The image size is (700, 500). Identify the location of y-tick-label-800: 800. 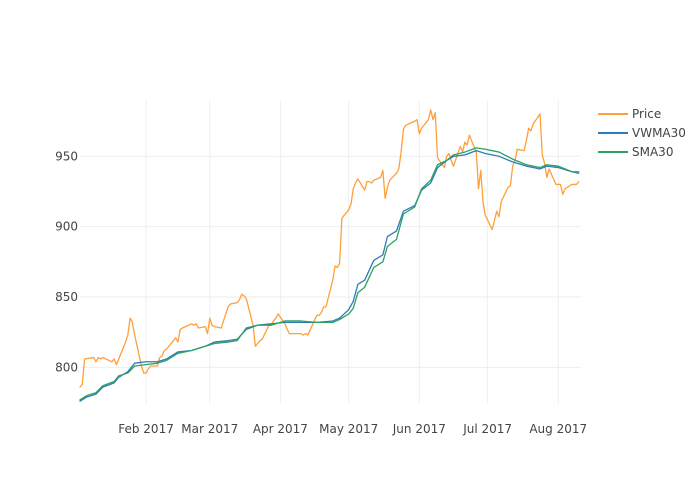
(66, 367).